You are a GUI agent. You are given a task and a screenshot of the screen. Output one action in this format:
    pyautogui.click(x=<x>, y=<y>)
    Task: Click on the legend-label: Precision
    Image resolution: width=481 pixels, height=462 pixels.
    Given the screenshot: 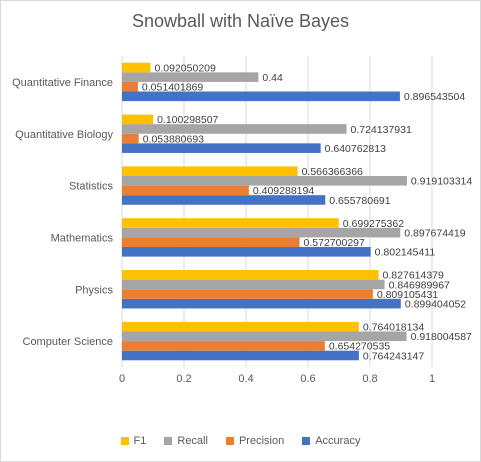 What is the action you would take?
    pyautogui.click(x=261, y=441)
    